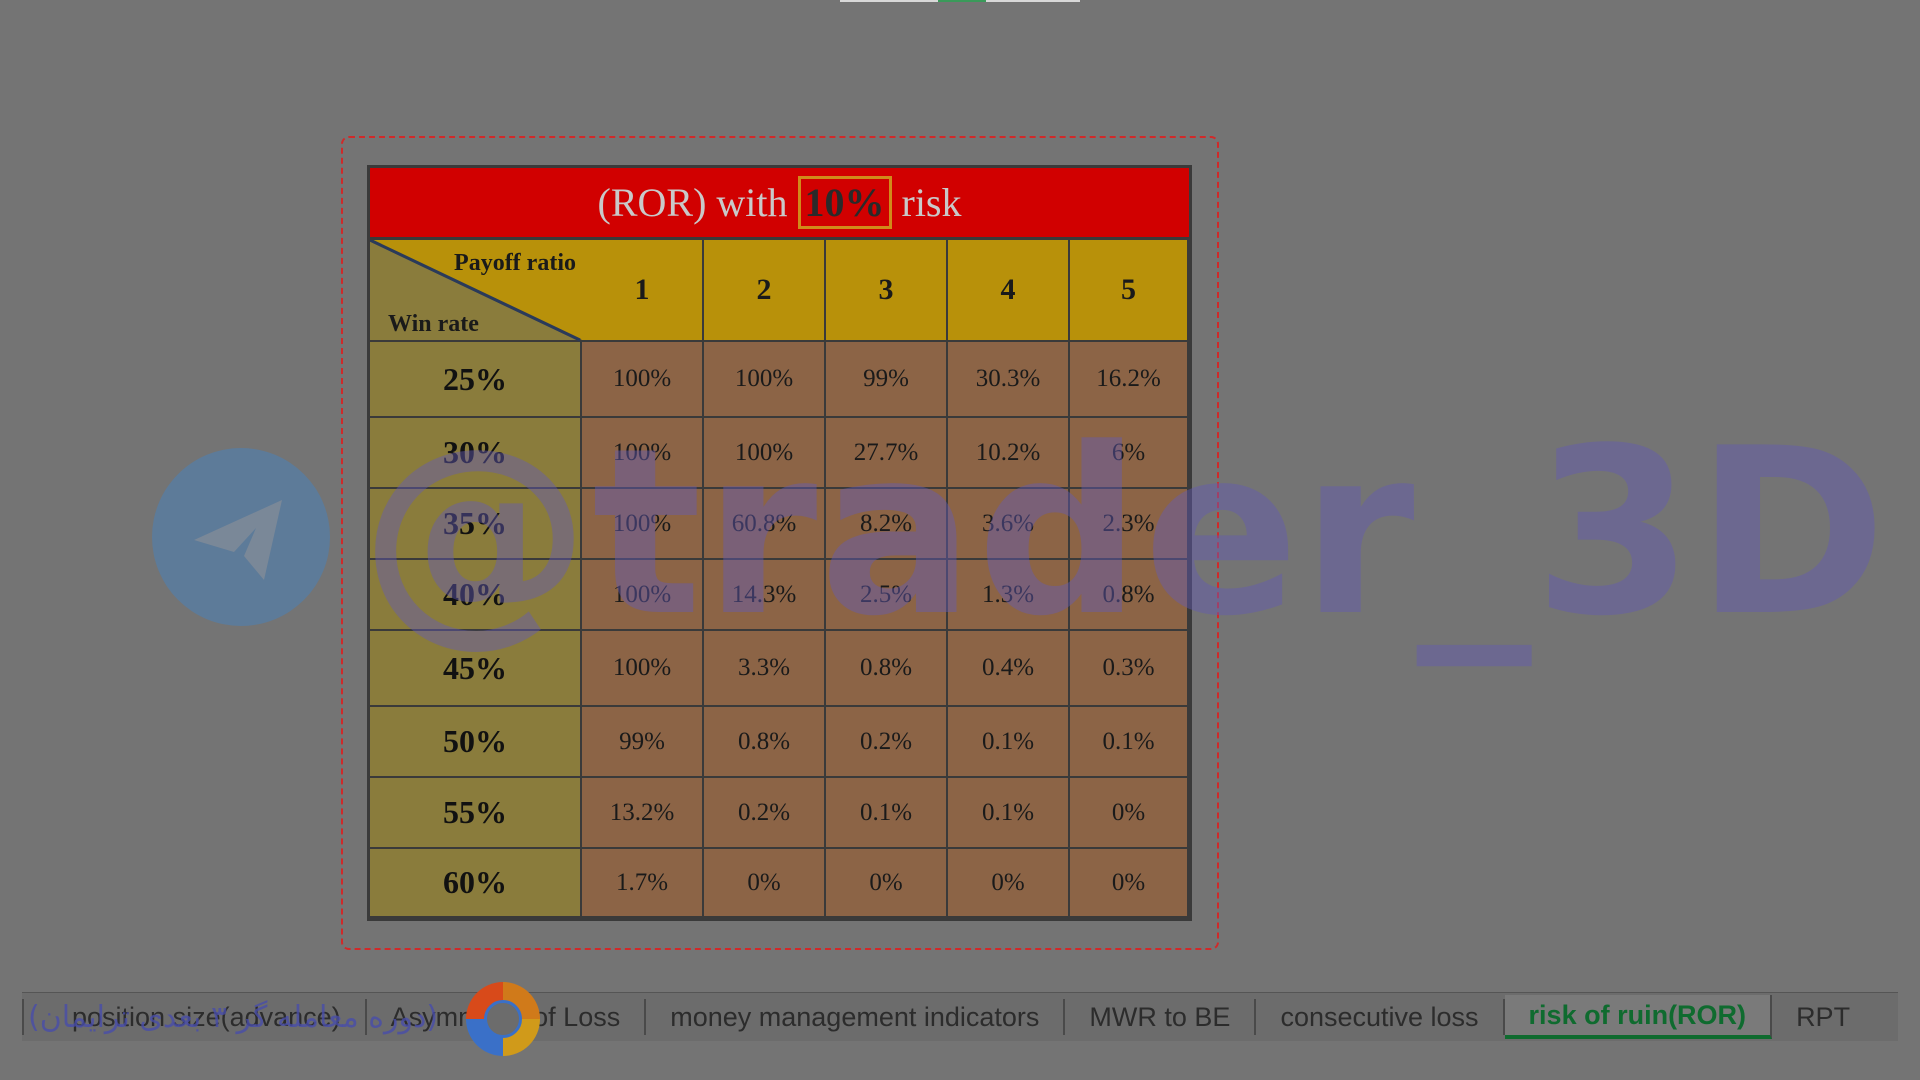 The width and height of the screenshot is (1920, 1080). I want to click on ror-value-cell: 3.3%, so click(765, 669).